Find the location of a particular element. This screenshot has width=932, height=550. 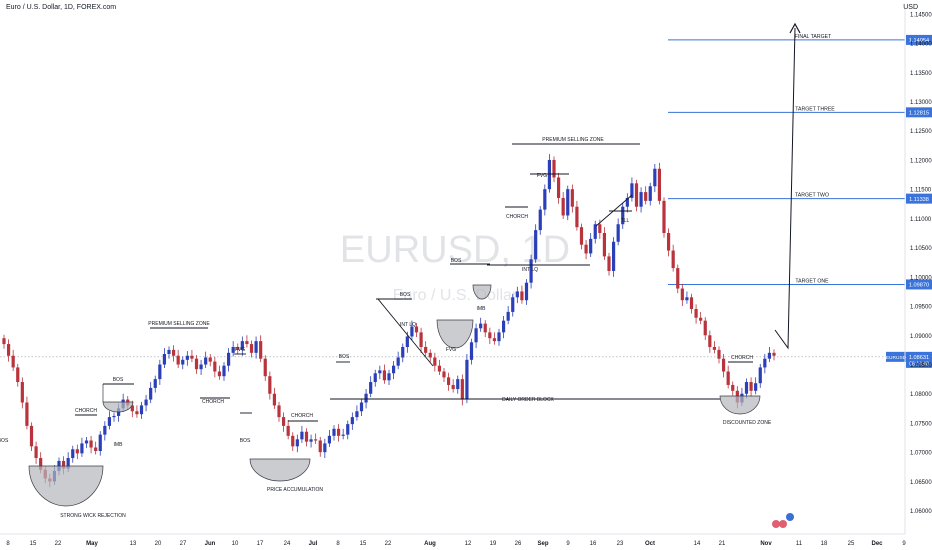

x-tick-label: Oct is located at coordinates (650, 544).